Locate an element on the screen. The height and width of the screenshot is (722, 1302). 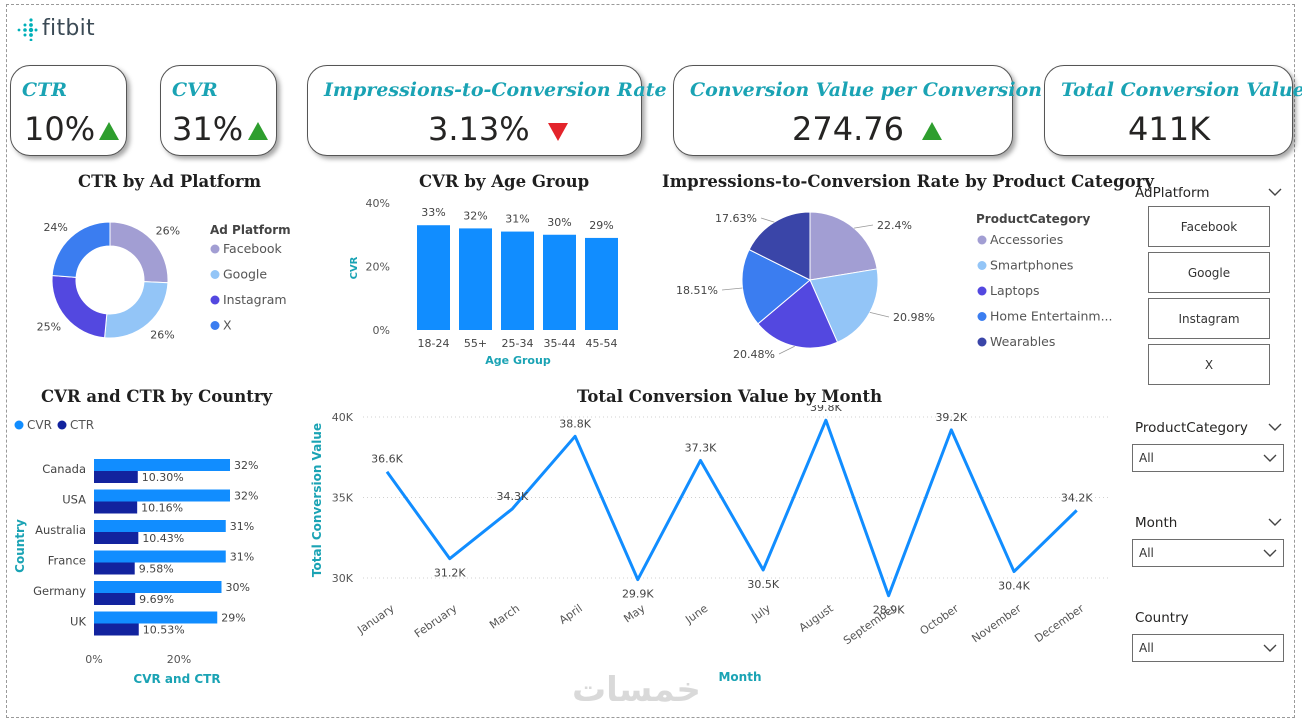
line-data-label: 38.8K is located at coordinates (575, 423).